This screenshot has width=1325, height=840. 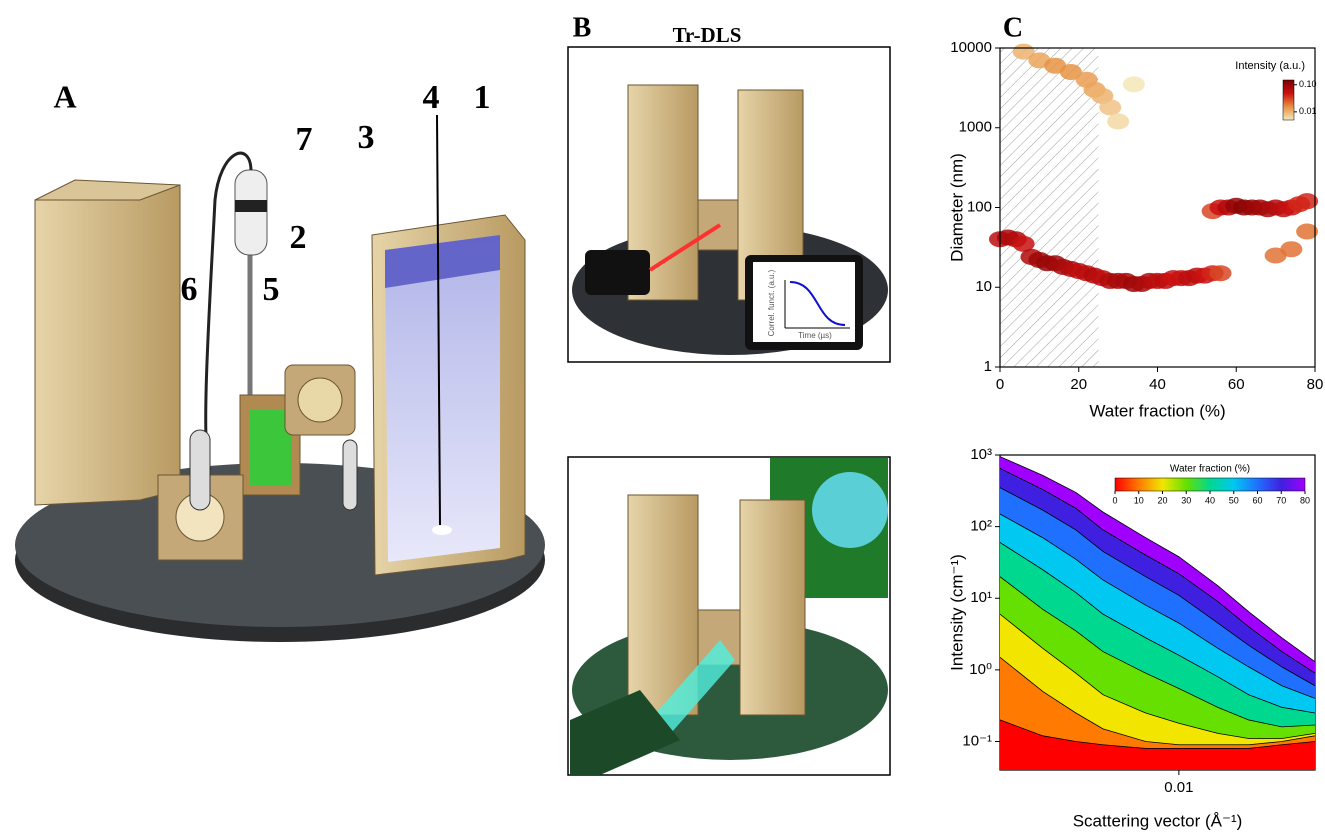 What do you see at coordinates (981, 597) in the screenshot?
I see `y-tick-label: 10¹` at bounding box center [981, 597].